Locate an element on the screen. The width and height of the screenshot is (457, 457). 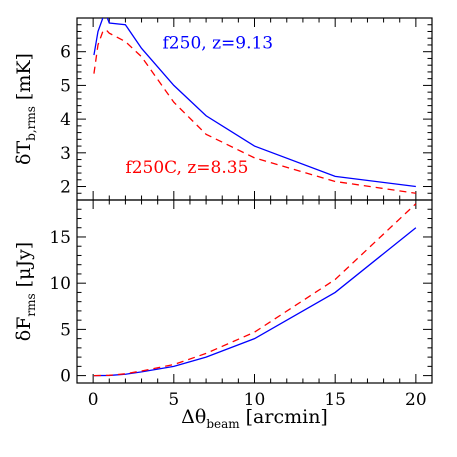
x-tick-label: 20 is located at coordinates (416, 400).